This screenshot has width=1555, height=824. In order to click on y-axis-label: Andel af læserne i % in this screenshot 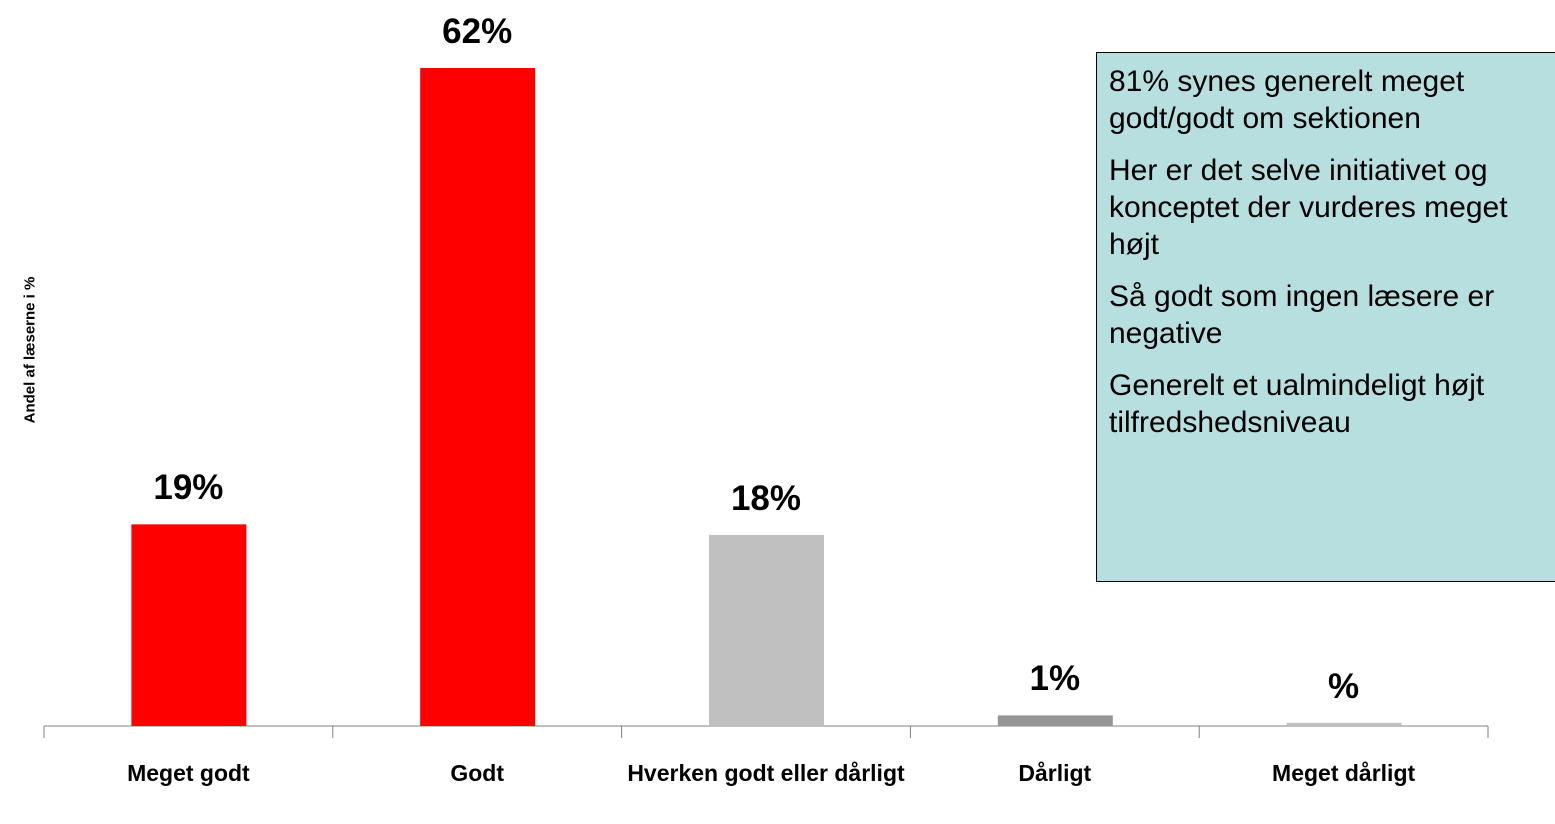, I will do `click(30, 350)`.